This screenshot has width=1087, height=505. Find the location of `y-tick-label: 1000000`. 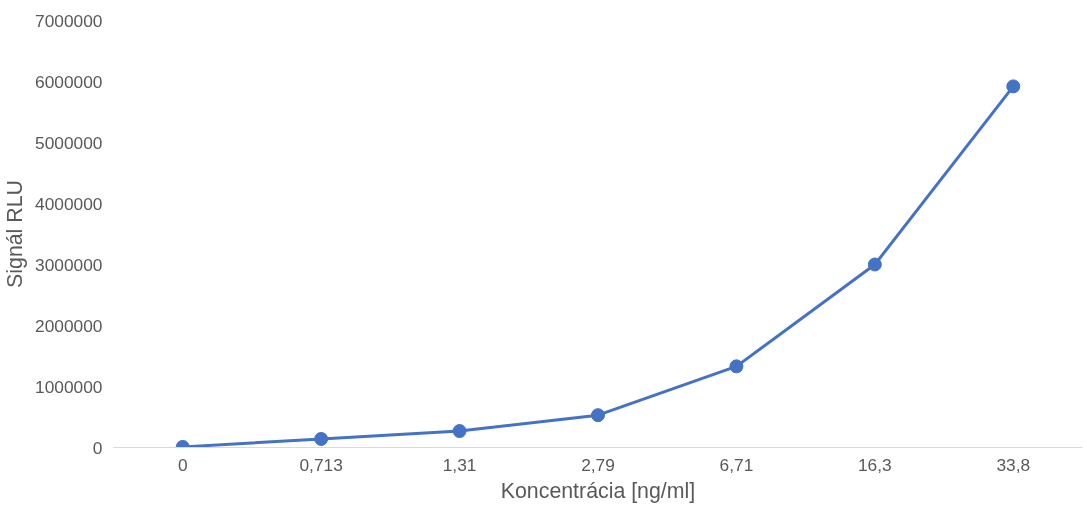

y-tick-label: 1000000 is located at coordinates (69, 386).